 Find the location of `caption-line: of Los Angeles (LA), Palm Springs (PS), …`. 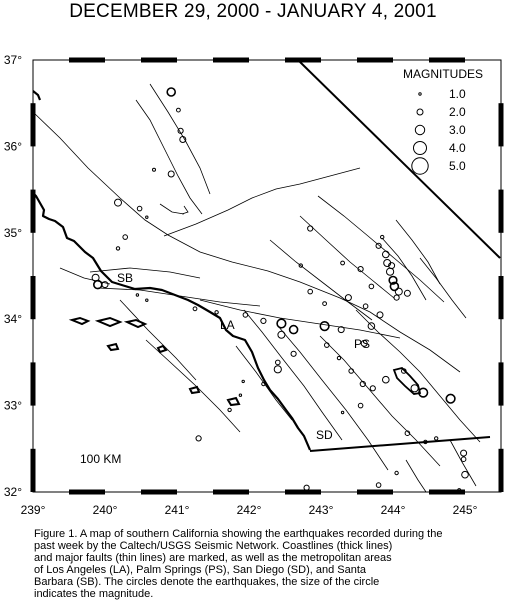

caption-line: of Los Angeles (LA), Palm Springs (PS), … is located at coordinates (200, 570).